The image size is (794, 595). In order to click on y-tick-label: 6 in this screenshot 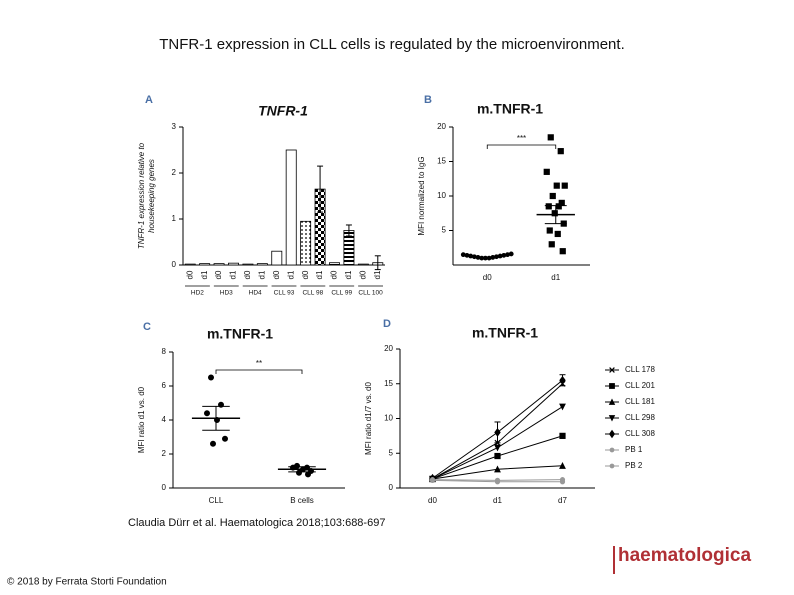, I will do `click(164, 385)`.